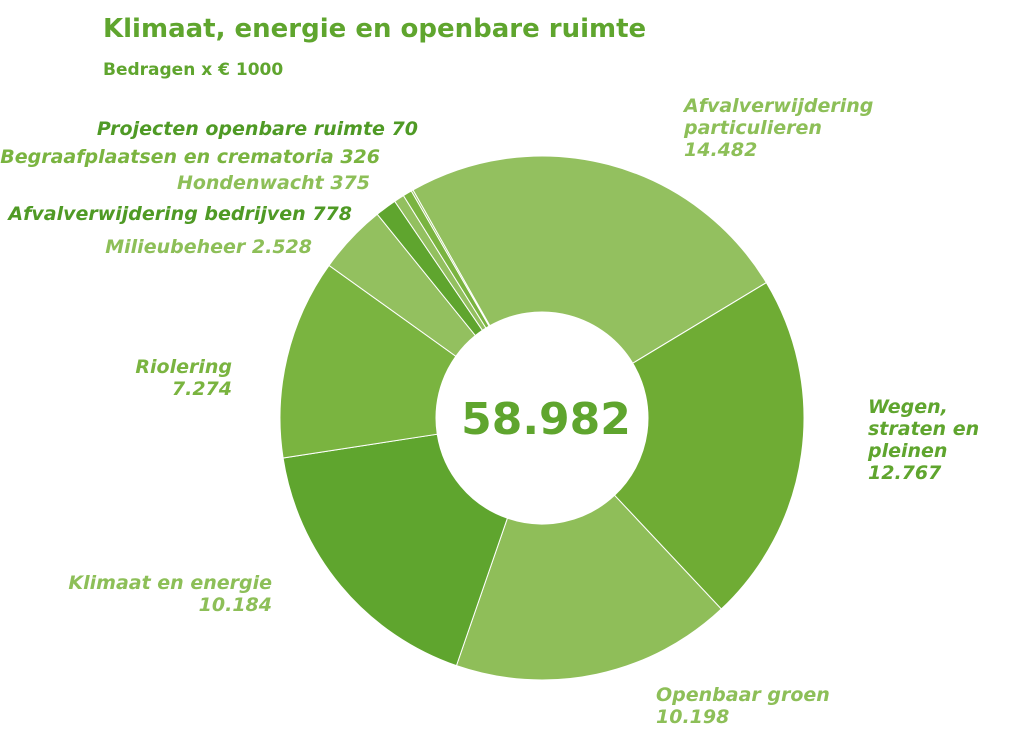  I want to click on segment-label: Afvalverwijdering bedrijven 778, so click(180, 214).